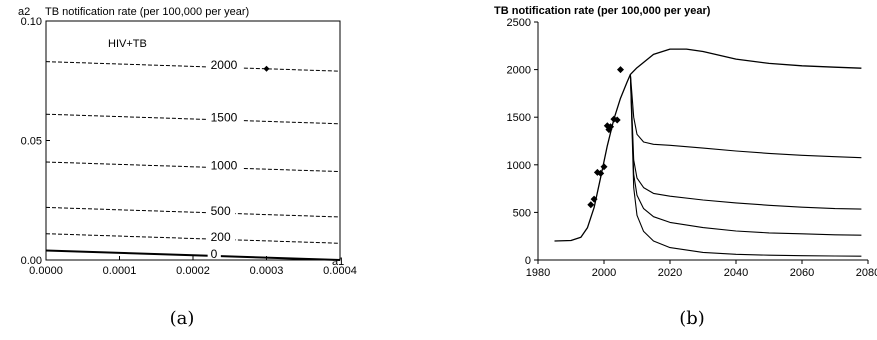 The image size is (877, 340). I want to click on panel-b-xtick-label: 2080, so click(866, 273).